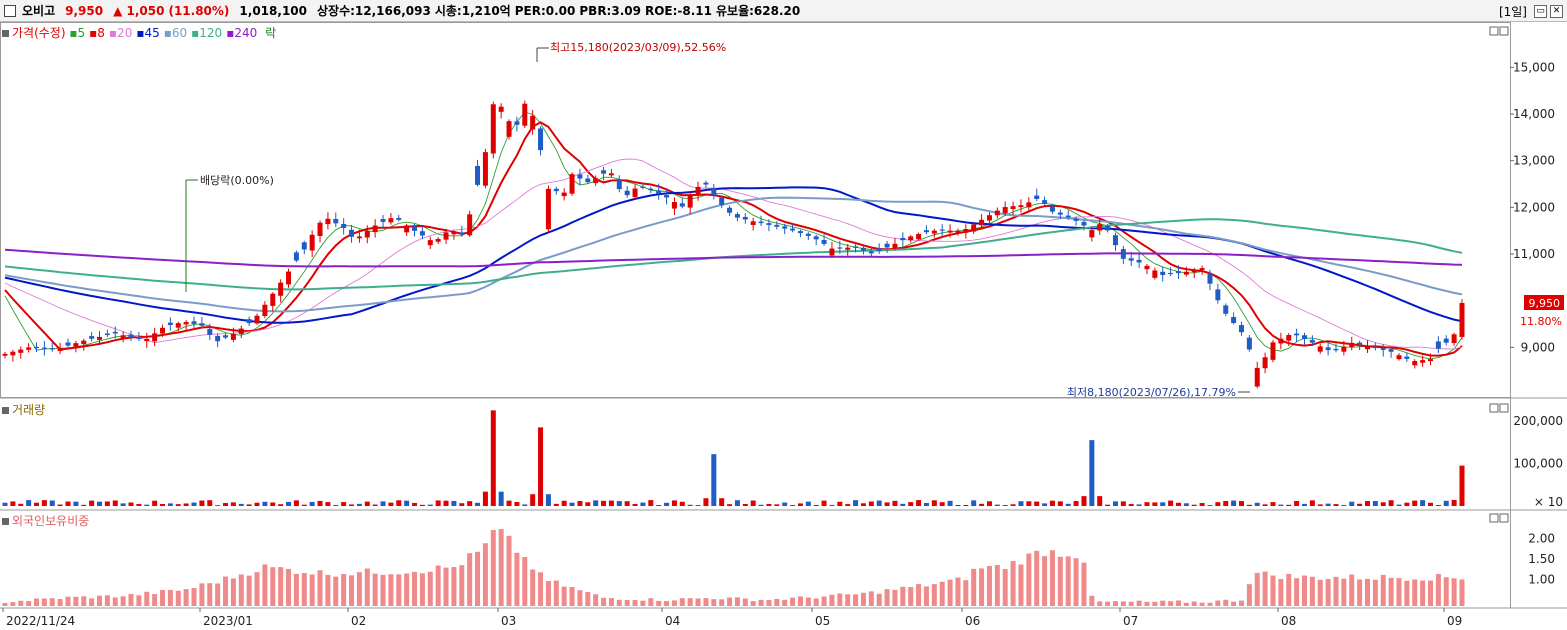 This screenshot has width=1567, height=630. I want to click on select-checkbox, so click(10, 10).